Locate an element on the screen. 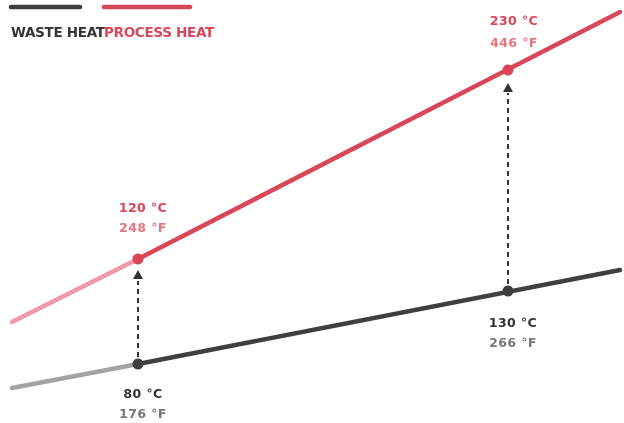 Image resolution: width=624 pixels, height=423 pixels. process-high-fahrenheit: 446 °F is located at coordinates (514, 42).